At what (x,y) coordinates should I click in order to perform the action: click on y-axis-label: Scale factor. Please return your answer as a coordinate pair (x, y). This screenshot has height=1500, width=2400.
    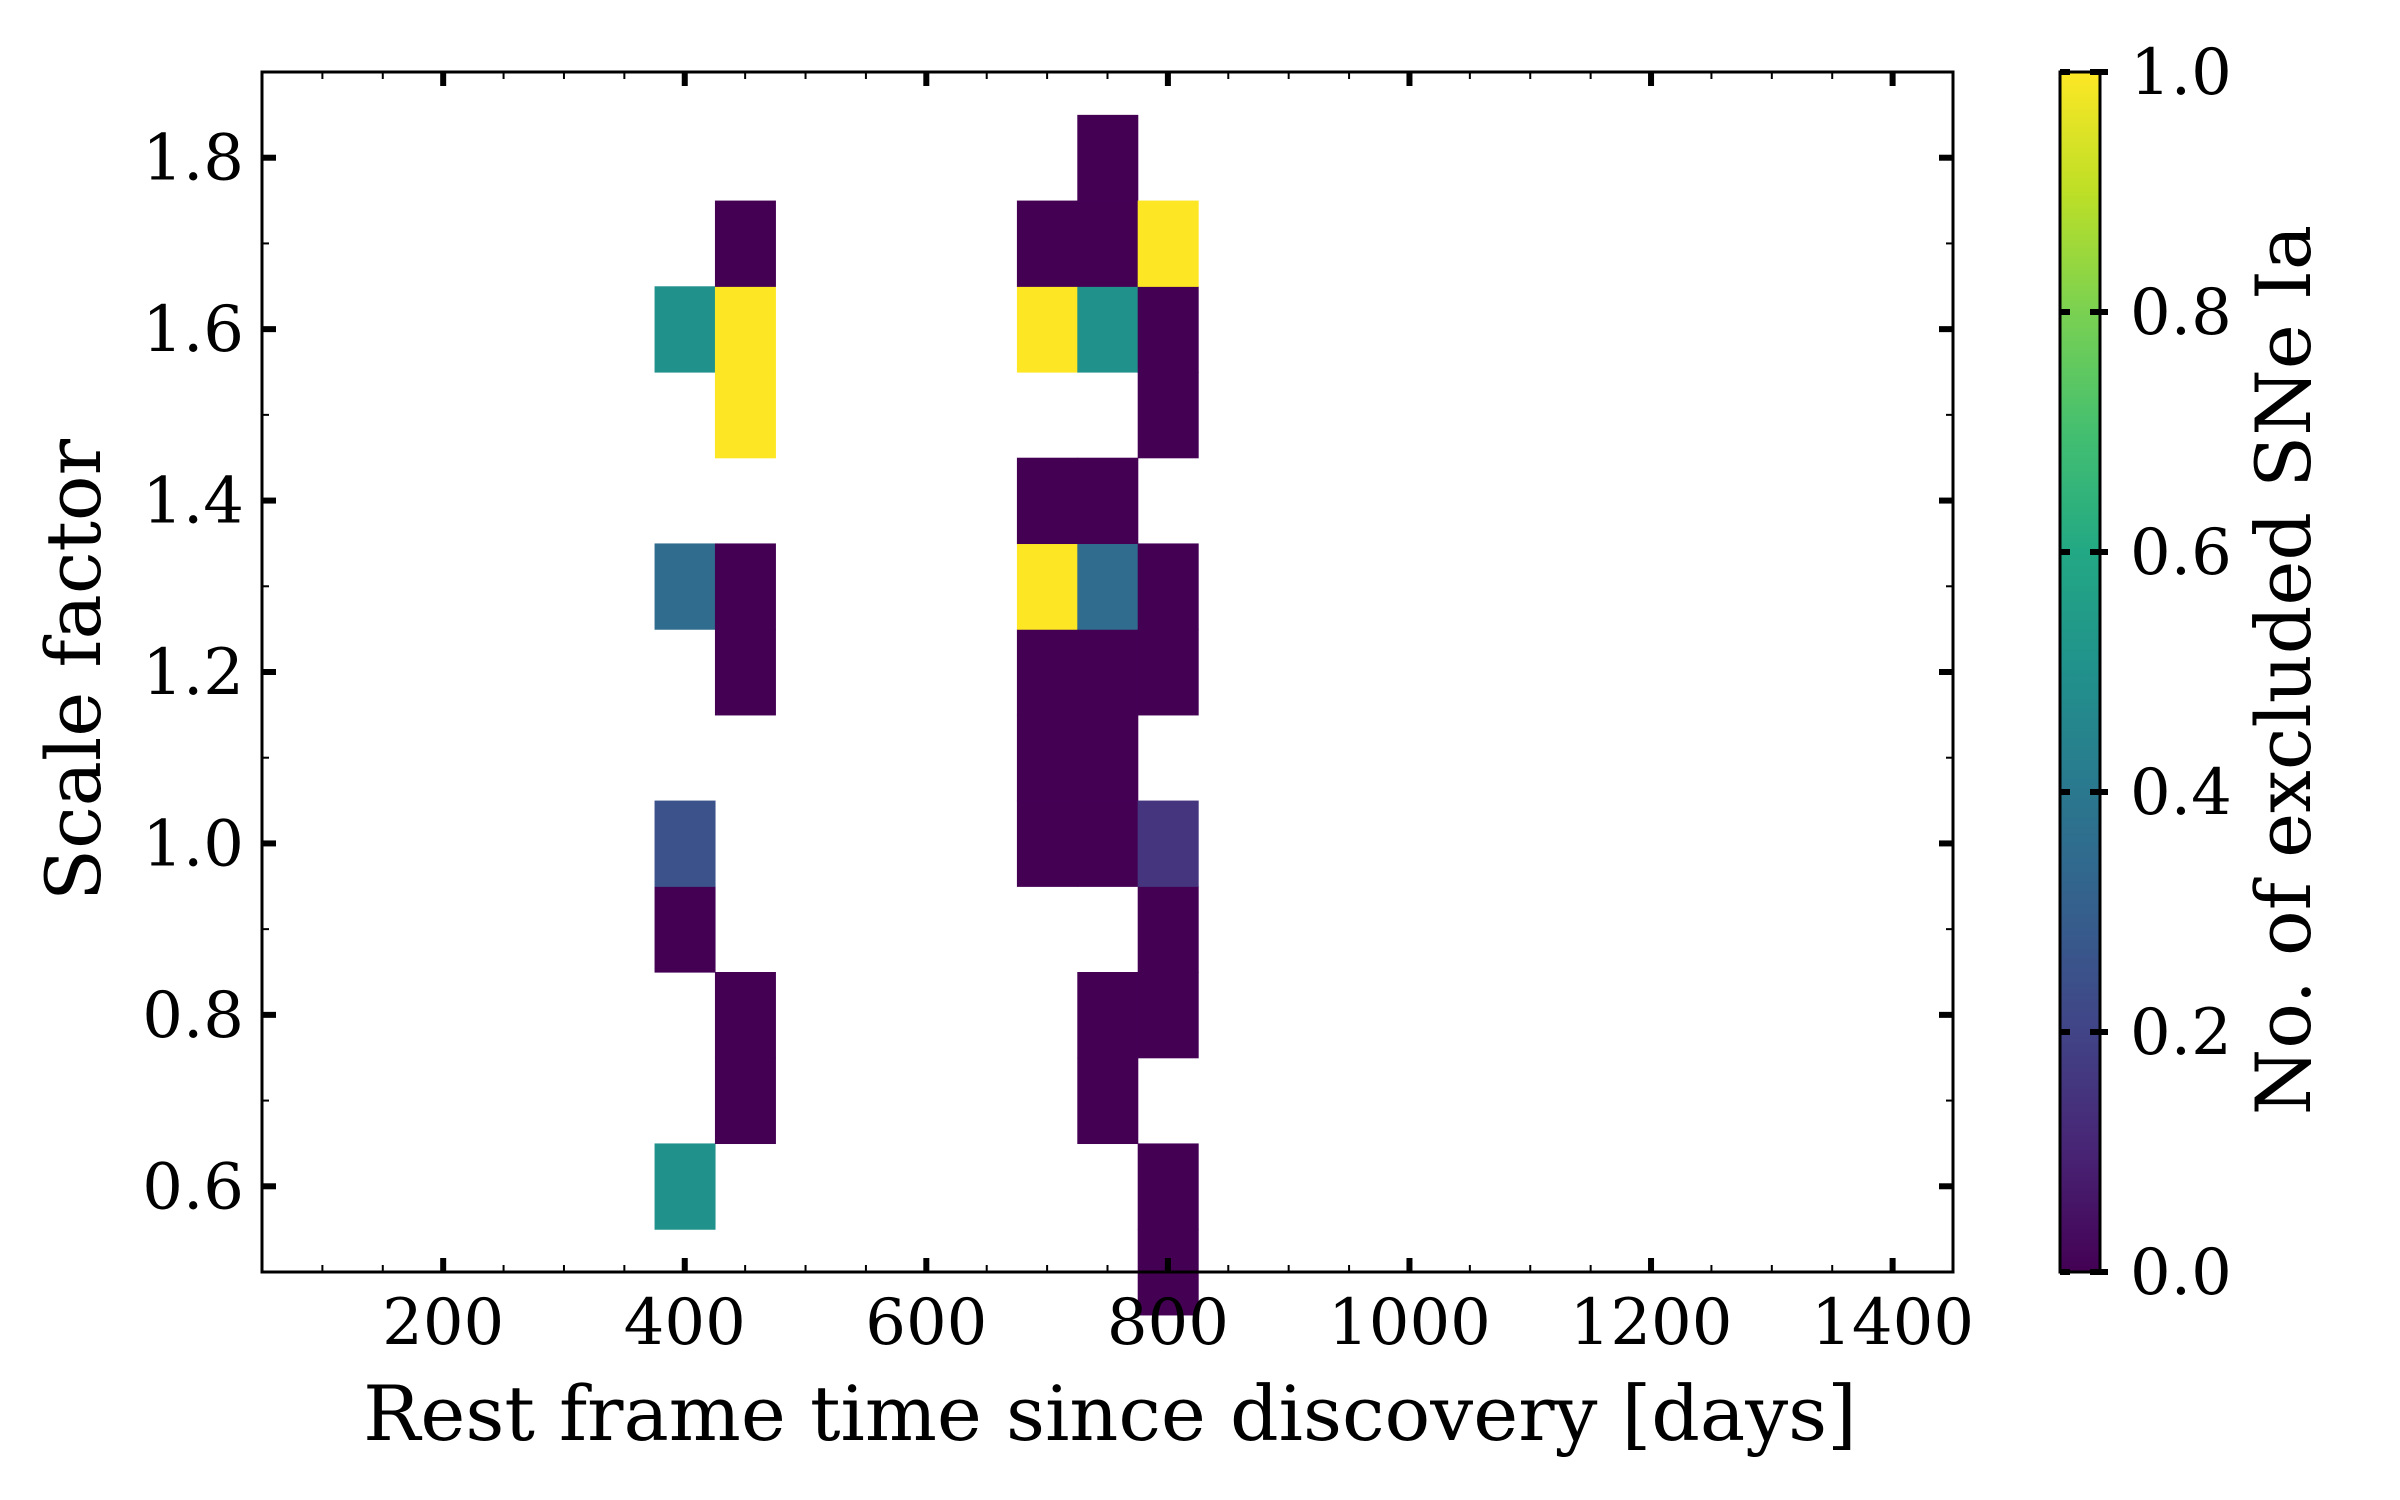
    Looking at the image, I should click on (73, 669).